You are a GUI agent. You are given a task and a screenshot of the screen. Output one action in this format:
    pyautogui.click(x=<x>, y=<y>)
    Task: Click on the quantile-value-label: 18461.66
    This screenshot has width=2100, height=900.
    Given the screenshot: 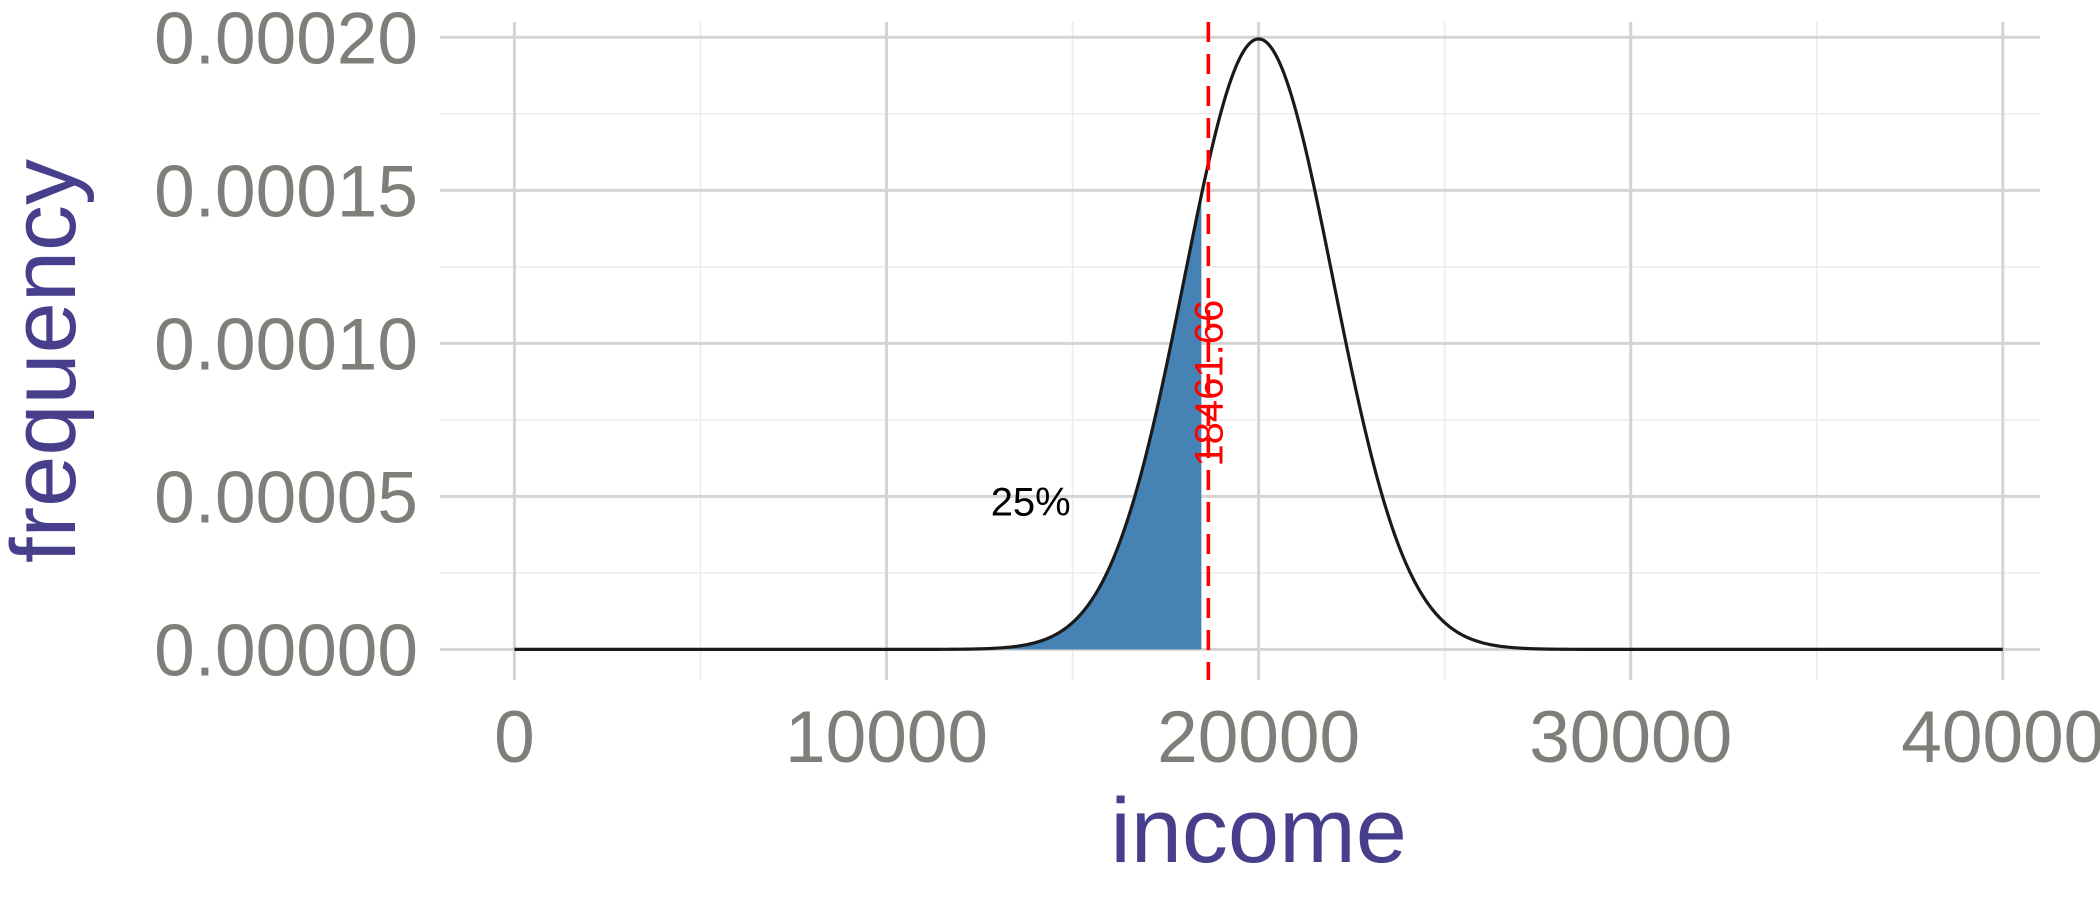 What is the action you would take?
    pyautogui.click(x=1209, y=383)
    